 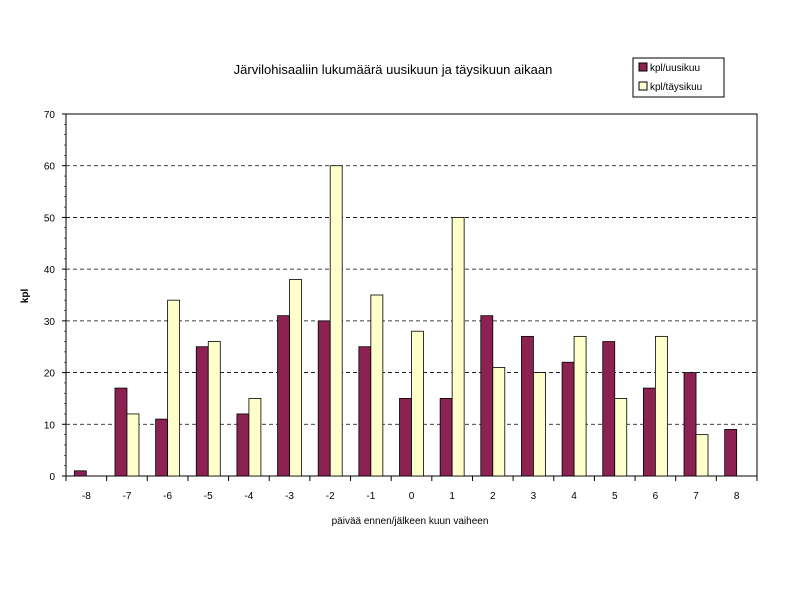 What do you see at coordinates (50, 270) in the screenshot?
I see `y-tick-label: 40` at bounding box center [50, 270].